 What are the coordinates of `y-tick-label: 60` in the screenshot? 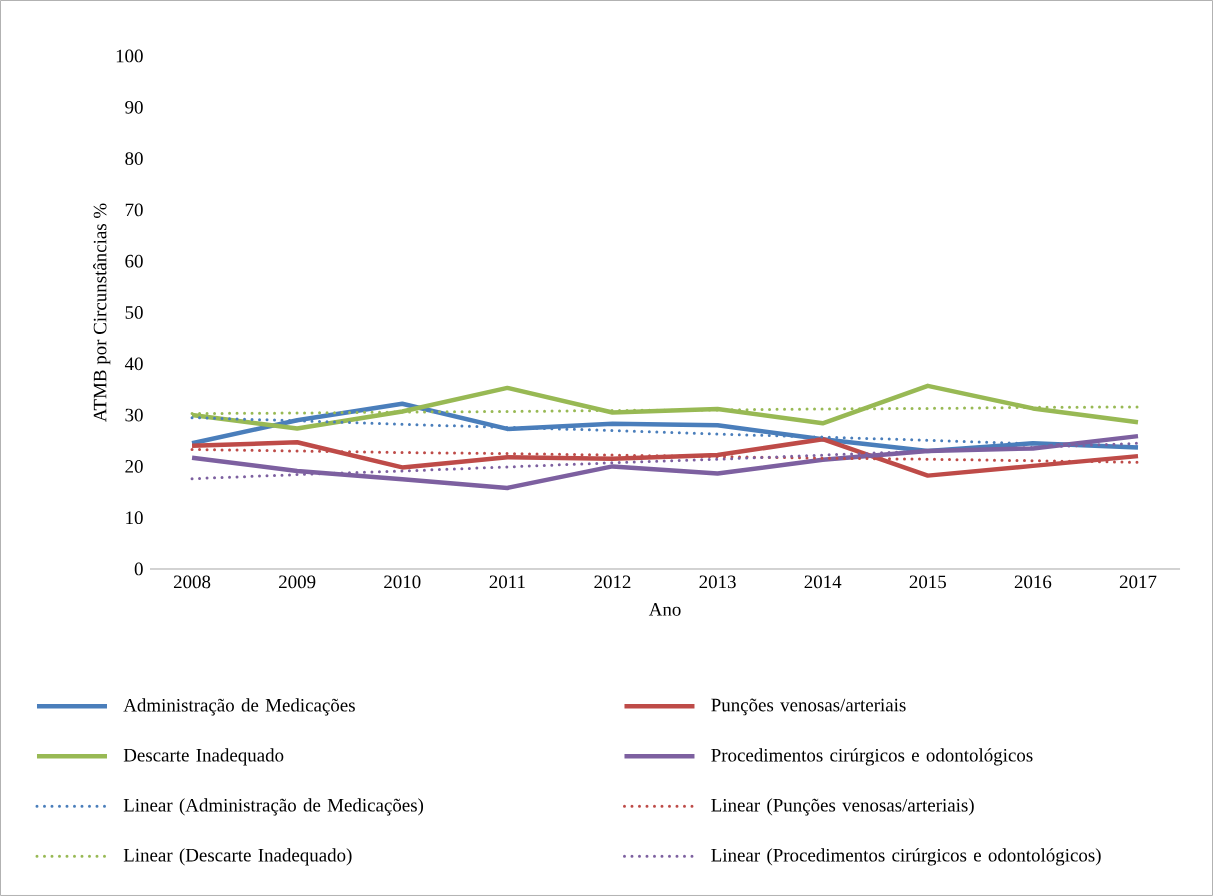 It's located at (134, 261).